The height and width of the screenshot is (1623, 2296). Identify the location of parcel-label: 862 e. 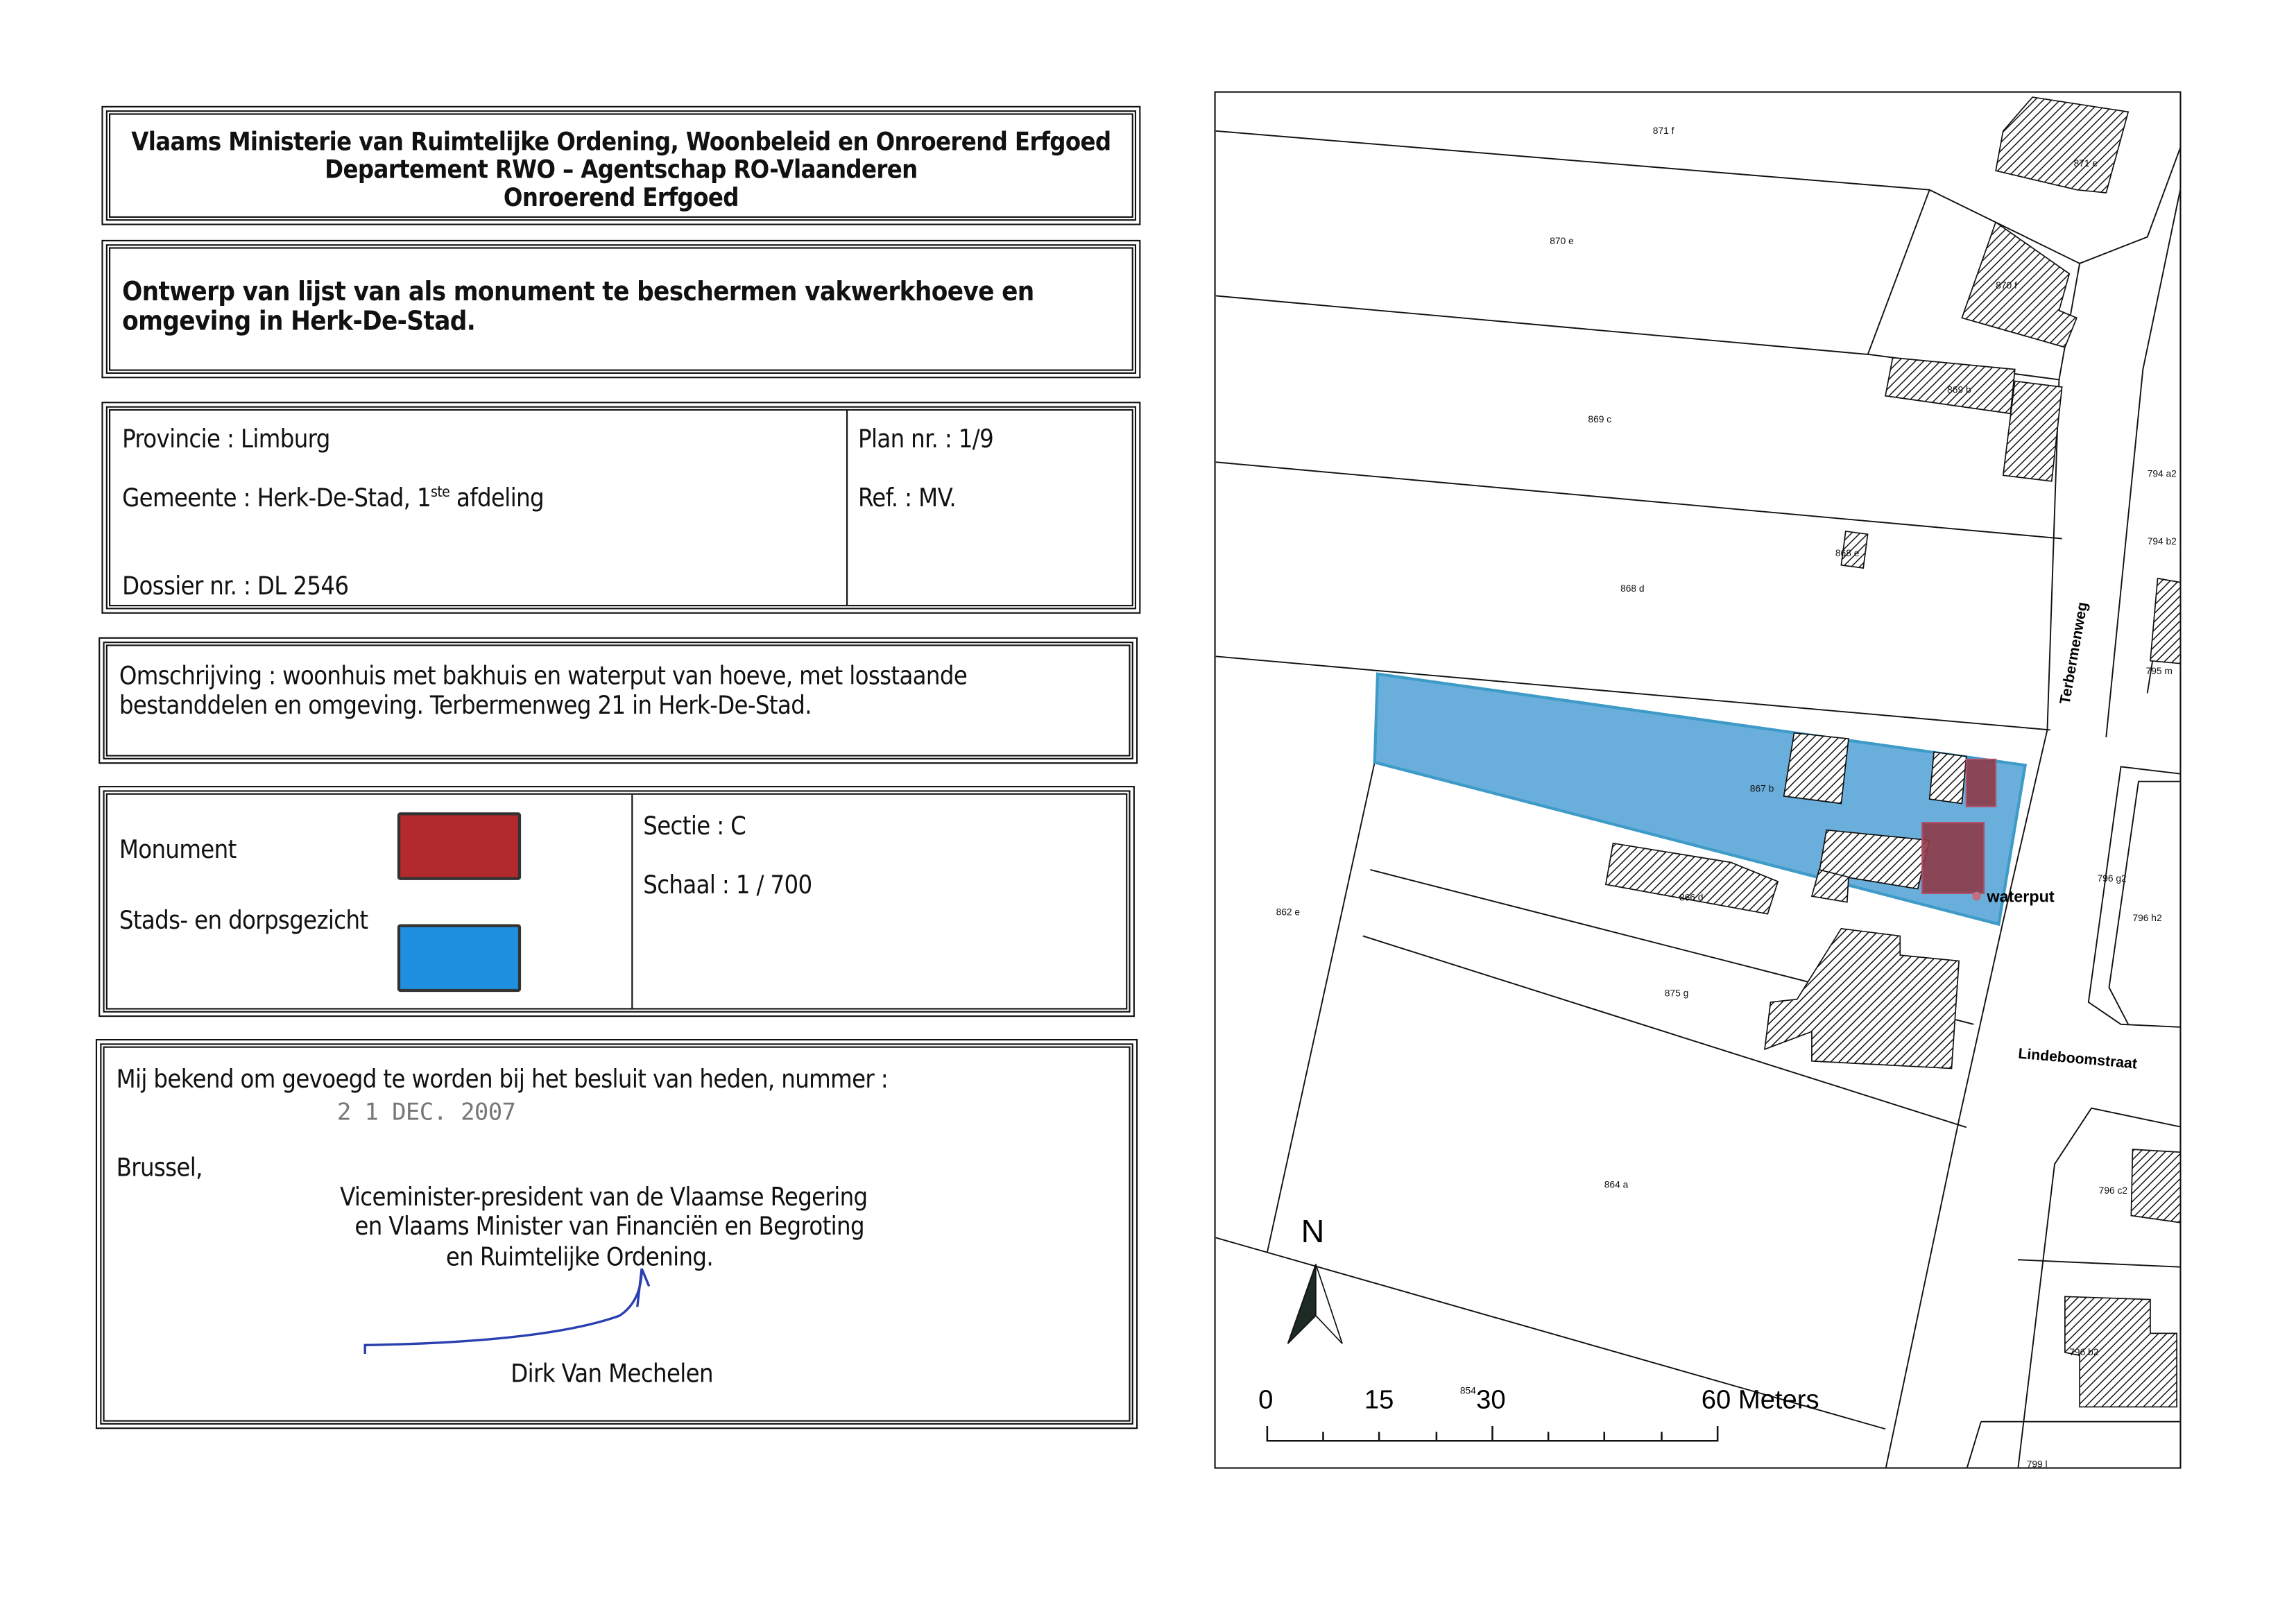
(1288, 912).